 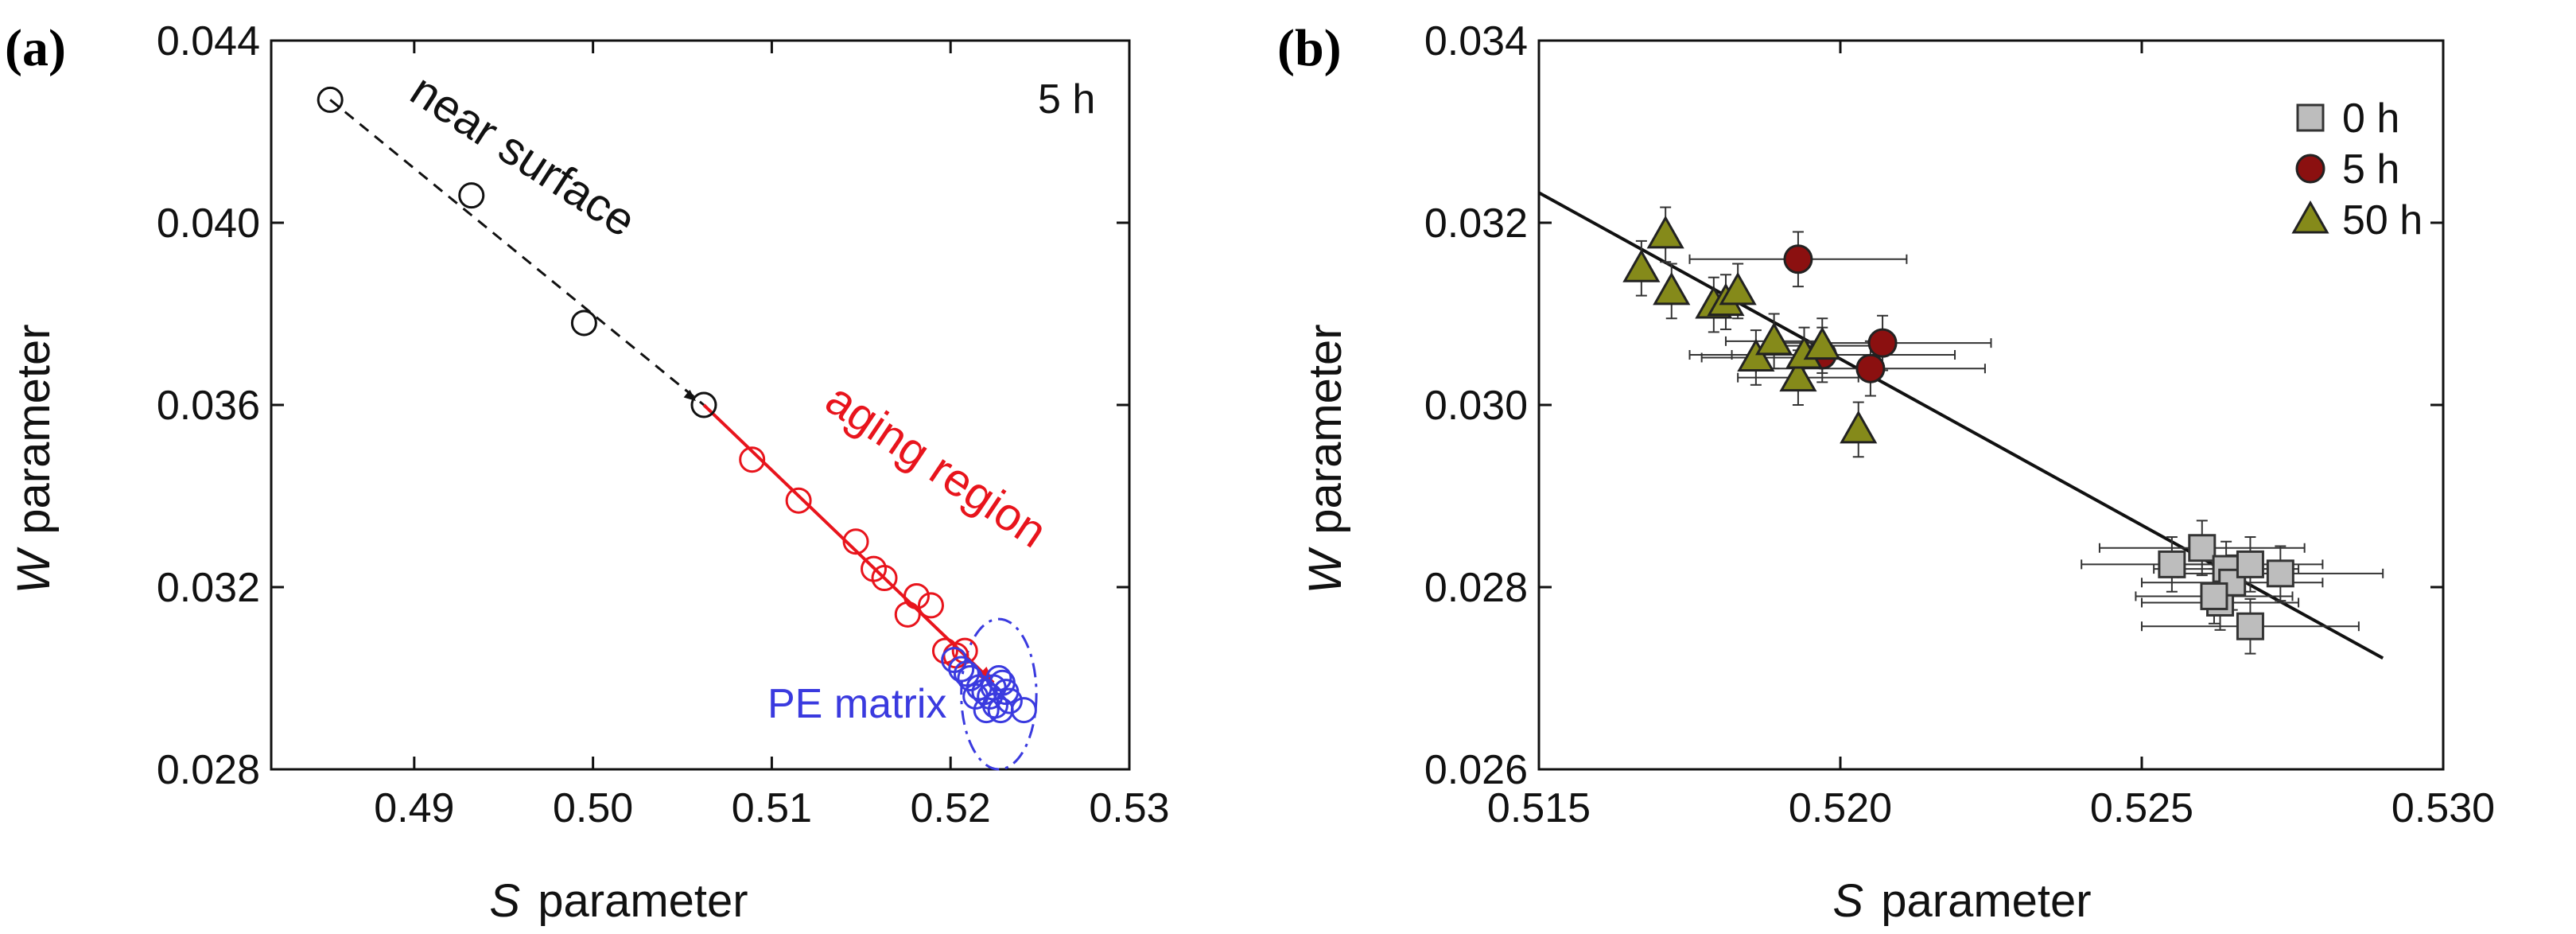 I want to click on panel-a-x-axis-label: S parameter, so click(x=618, y=901).